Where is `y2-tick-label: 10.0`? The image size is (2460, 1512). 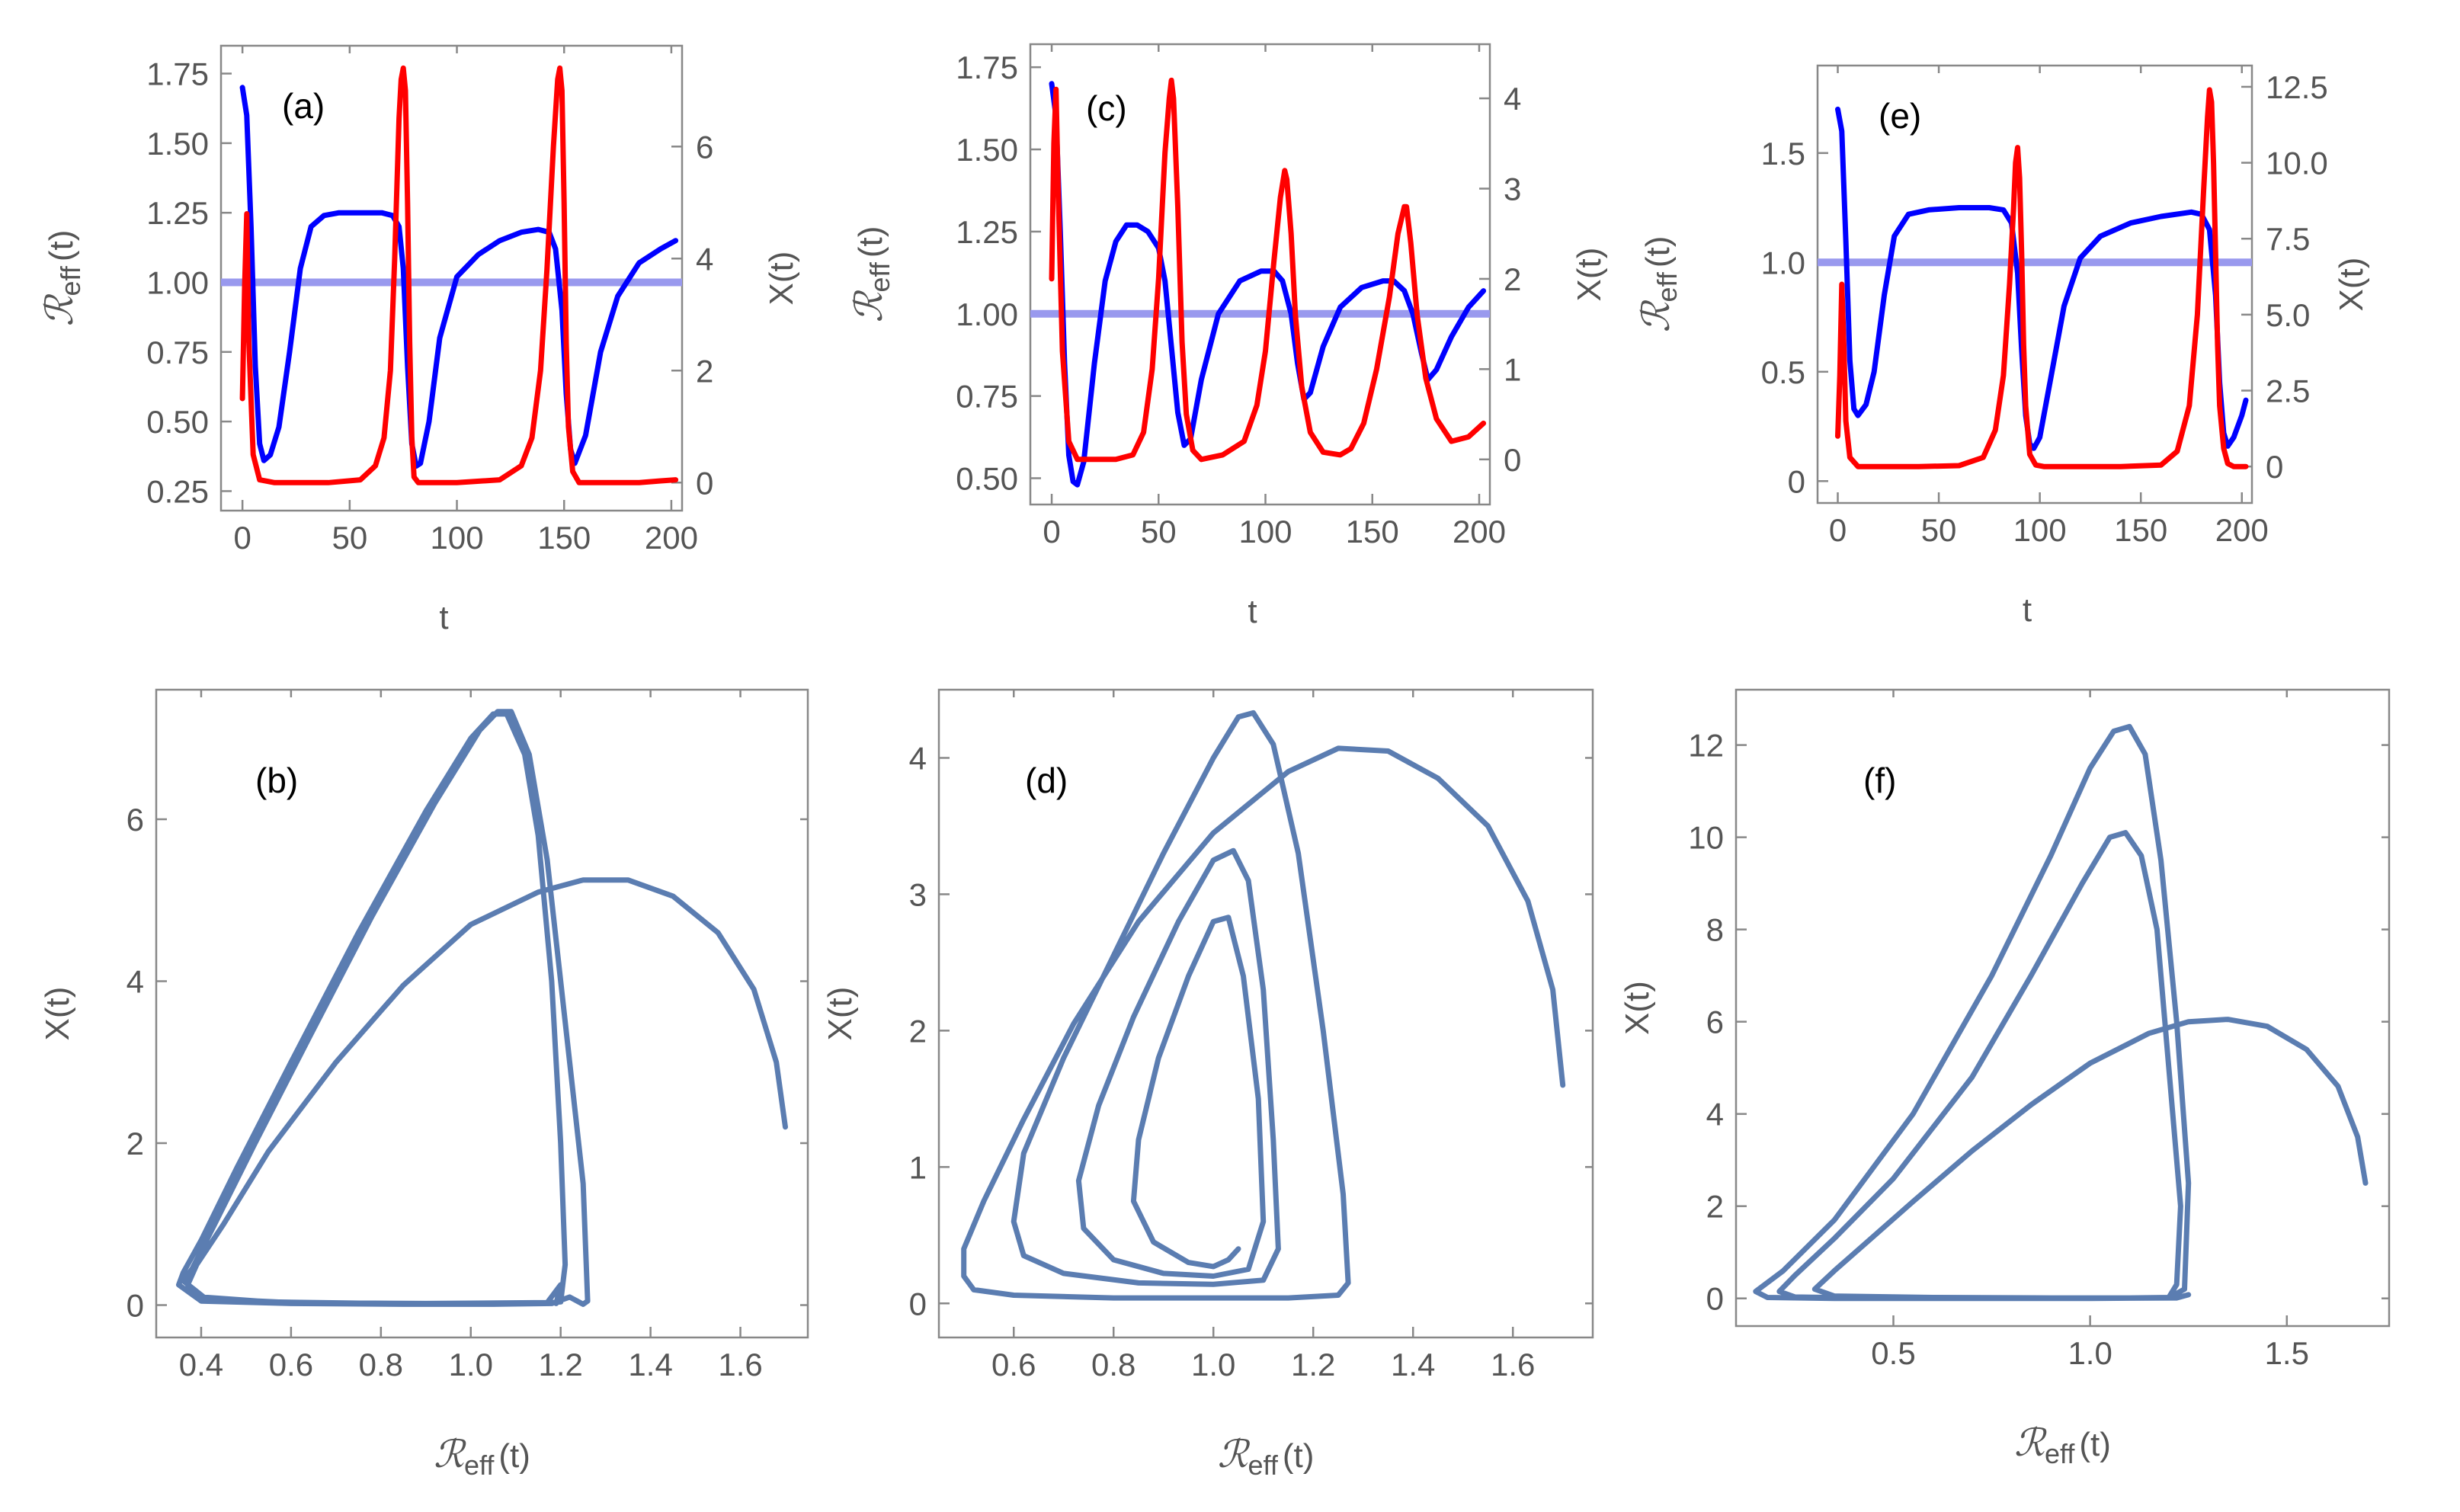 y2-tick-label: 10.0 is located at coordinates (2297, 163).